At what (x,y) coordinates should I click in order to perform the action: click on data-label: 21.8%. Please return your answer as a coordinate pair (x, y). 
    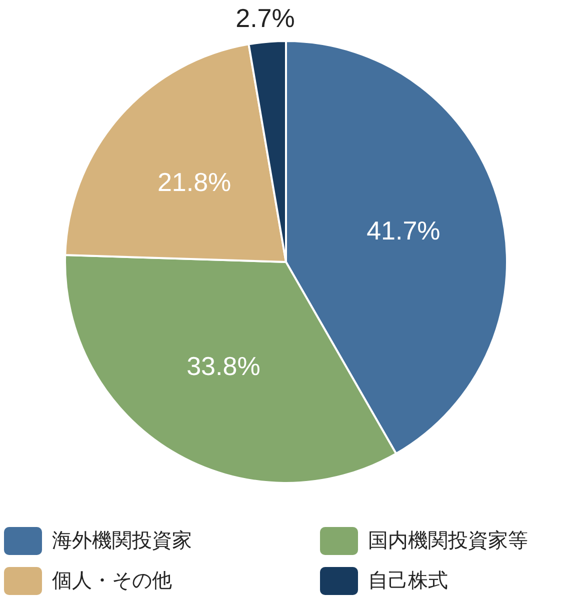
    Looking at the image, I should click on (194, 182).